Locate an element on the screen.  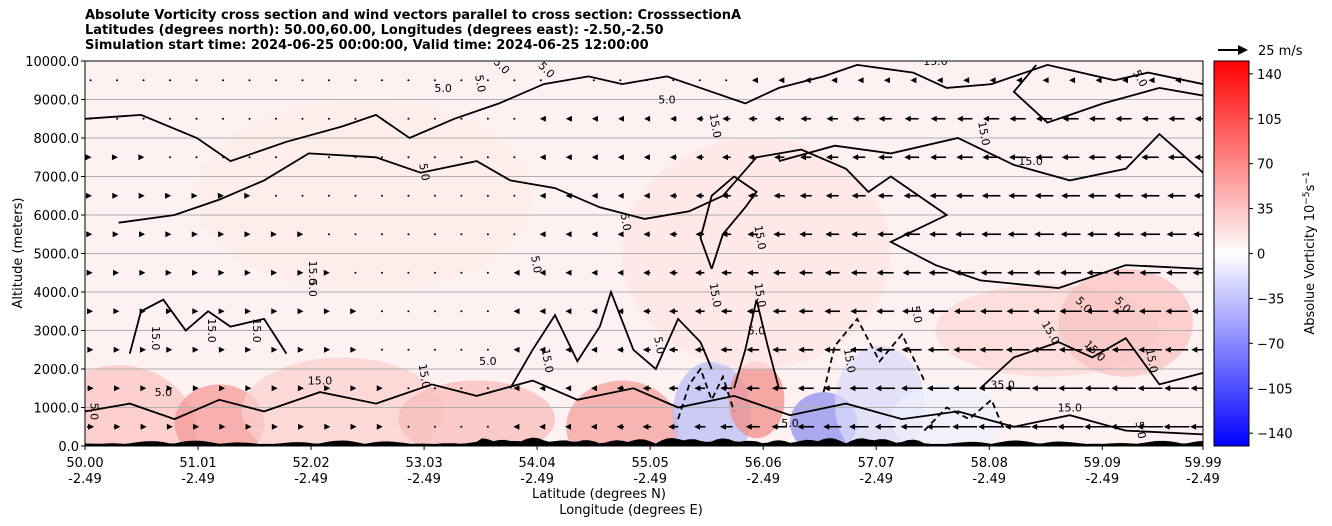
x-tick-label-latitude: 58.08 is located at coordinates (989, 463).